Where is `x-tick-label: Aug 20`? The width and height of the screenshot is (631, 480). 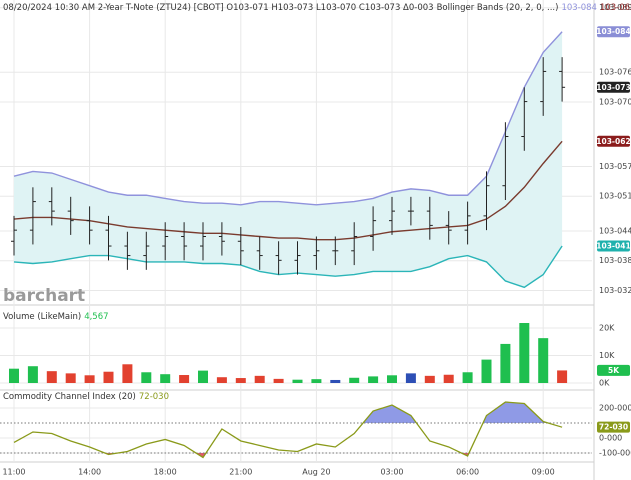
x-tick-label: Aug 20 is located at coordinates (316, 472).